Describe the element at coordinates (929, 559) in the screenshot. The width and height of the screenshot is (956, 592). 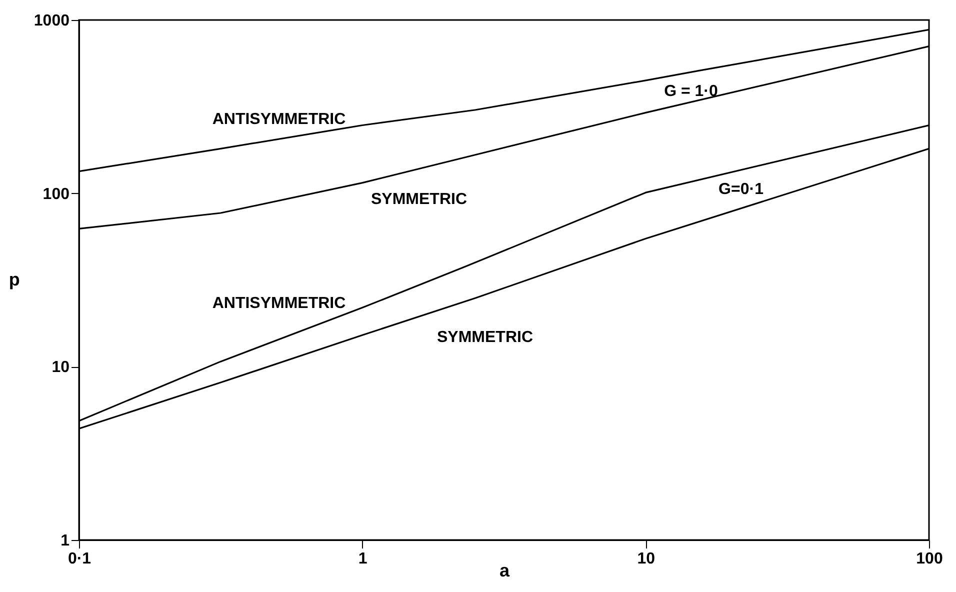
I see `x-tick-label: 100` at that location.